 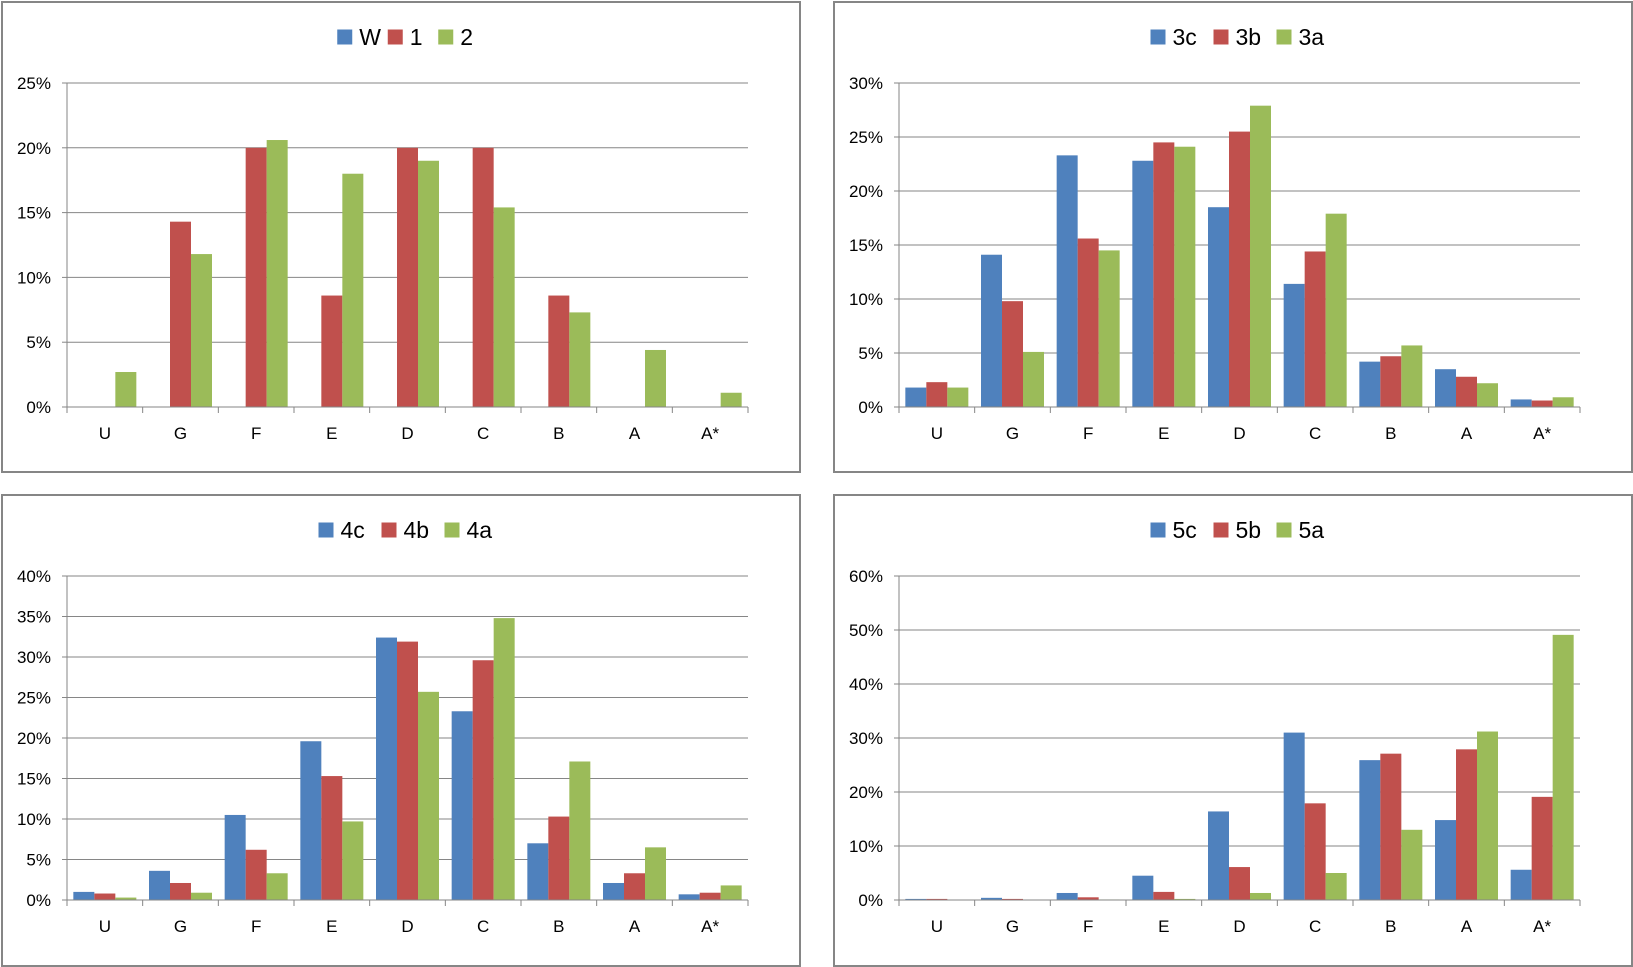 I want to click on bar-5b-G, so click(x=1012, y=899).